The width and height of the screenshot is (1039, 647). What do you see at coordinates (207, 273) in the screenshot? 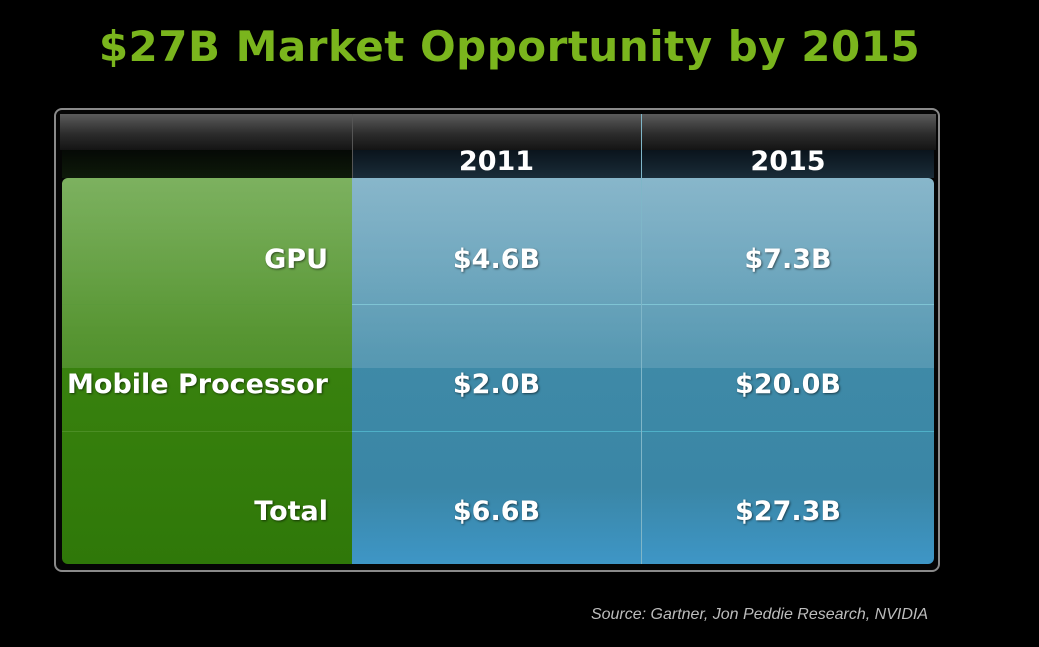
I see `label-gloss` at bounding box center [207, 273].